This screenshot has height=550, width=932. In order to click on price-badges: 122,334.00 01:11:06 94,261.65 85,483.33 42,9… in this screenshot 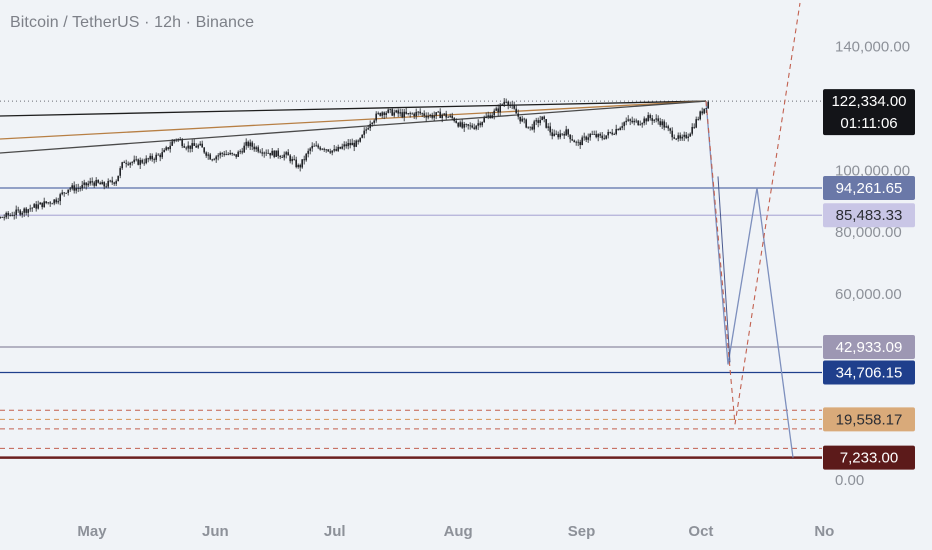, I will do `click(869, 279)`.